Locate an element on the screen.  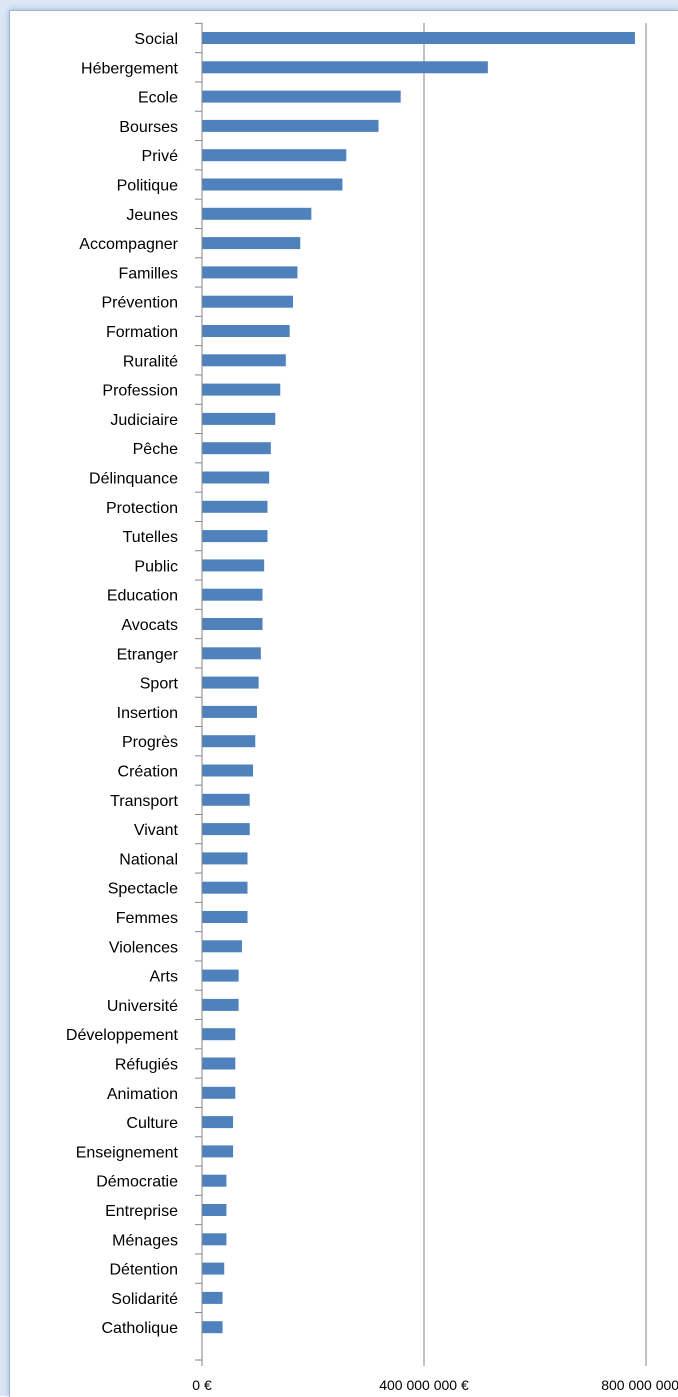
category-label: Avocats is located at coordinates (149, 625).